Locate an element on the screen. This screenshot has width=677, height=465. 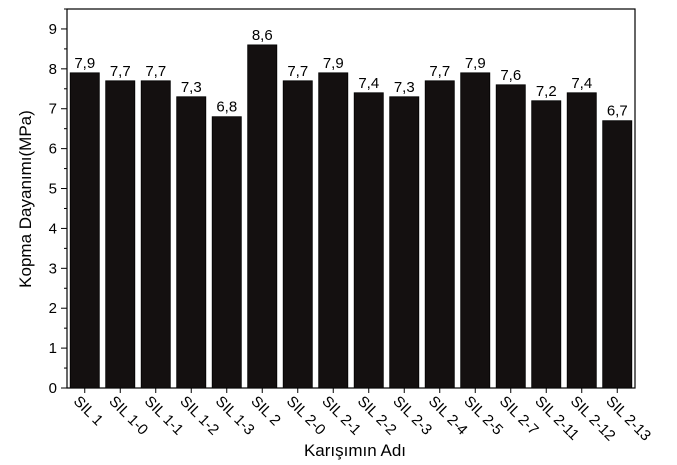
bar-value-label: 6,8 is located at coordinates (226, 107).